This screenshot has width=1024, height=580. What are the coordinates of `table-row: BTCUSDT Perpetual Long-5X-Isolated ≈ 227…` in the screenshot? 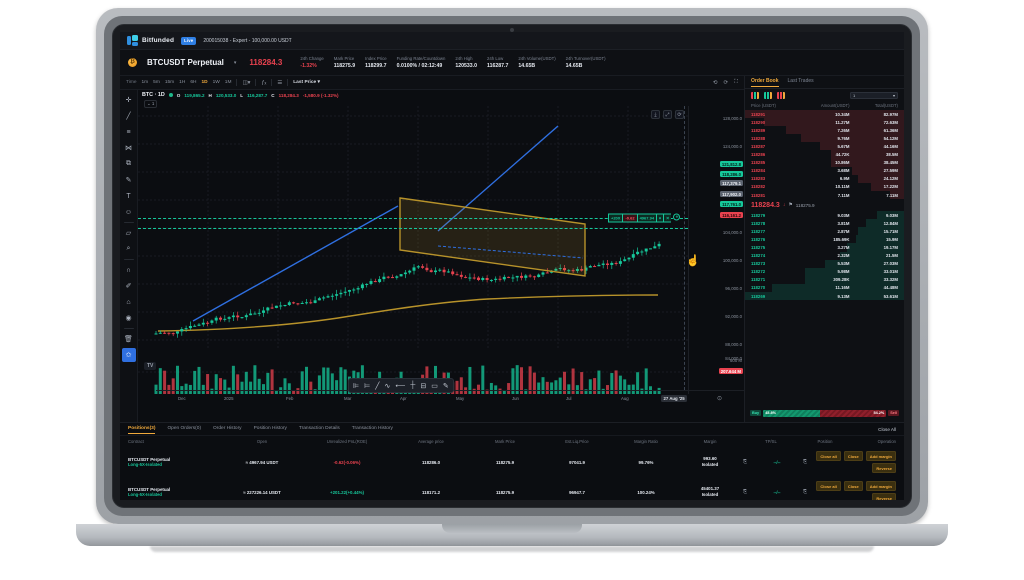 It's located at (512, 488).